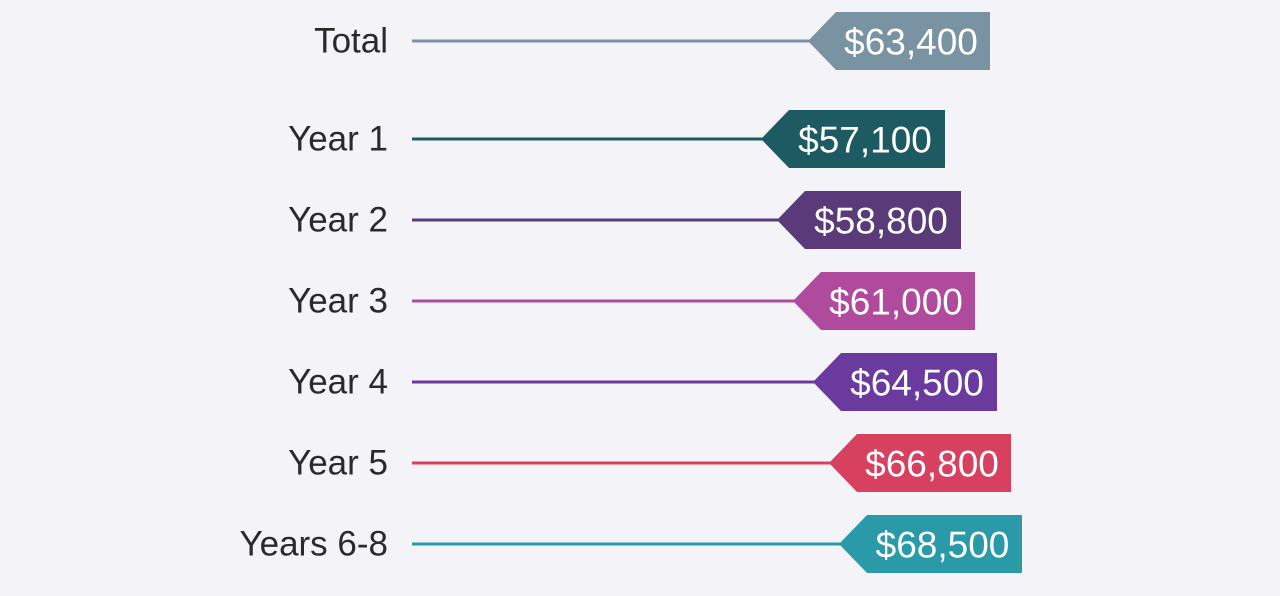 The height and width of the screenshot is (596, 1280). What do you see at coordinates (338, 220) in the screenshot?
I see `category-label: Year 2` at bounding box center [338, 220].